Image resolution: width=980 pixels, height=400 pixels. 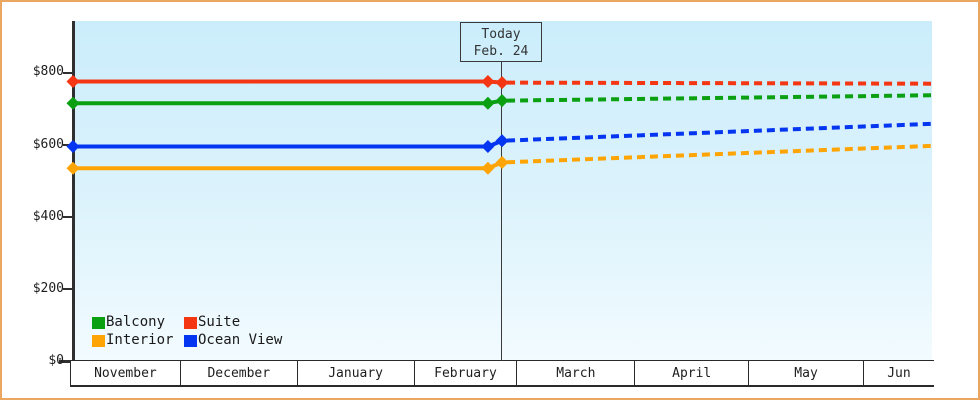 I want to click on month-cell-february: February, so click(x=466, y=373).